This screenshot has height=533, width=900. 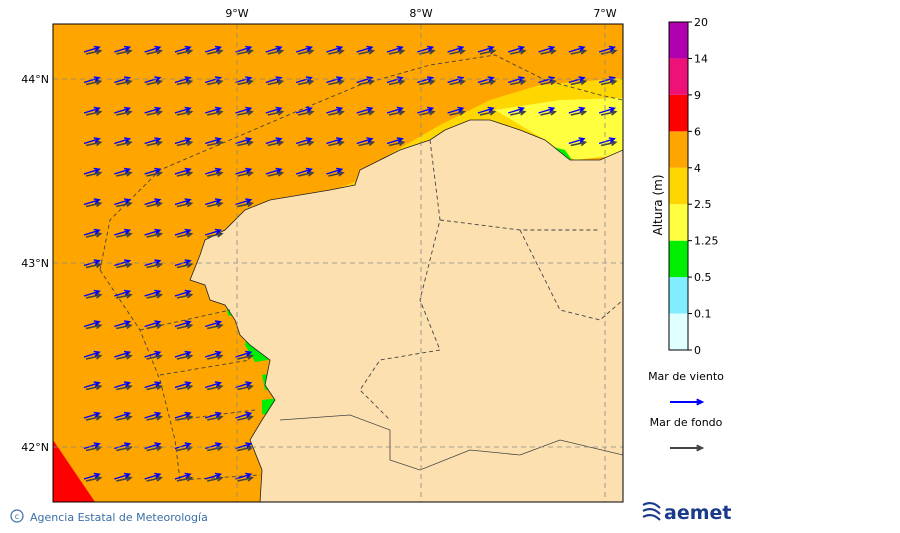 What do you see at coordinates (697, 513) in the screenshot?
I see `logo: aemet` at bounding box center [697, 513].